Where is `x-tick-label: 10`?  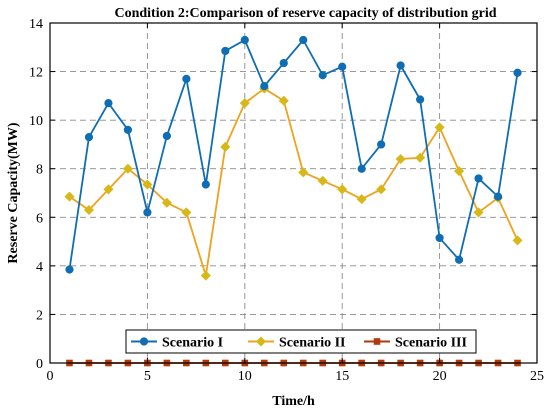 x-tick-label: 10 is located at coordinates (245, 376).